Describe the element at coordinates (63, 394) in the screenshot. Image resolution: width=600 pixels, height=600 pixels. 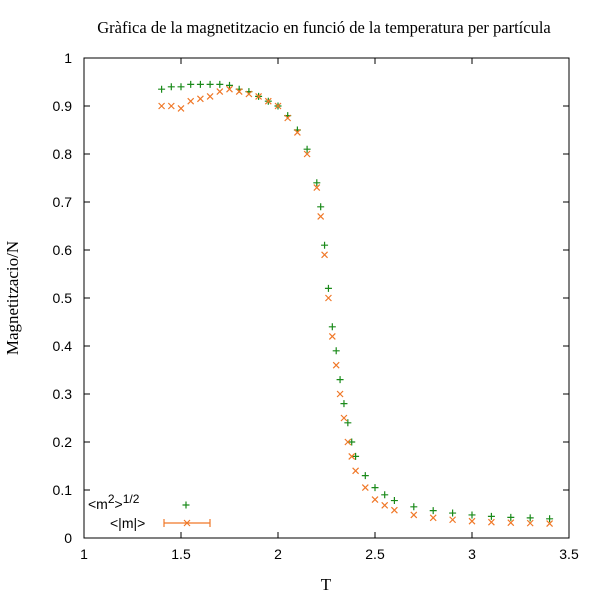
I see `y-tick-label: 0.3` at that location.